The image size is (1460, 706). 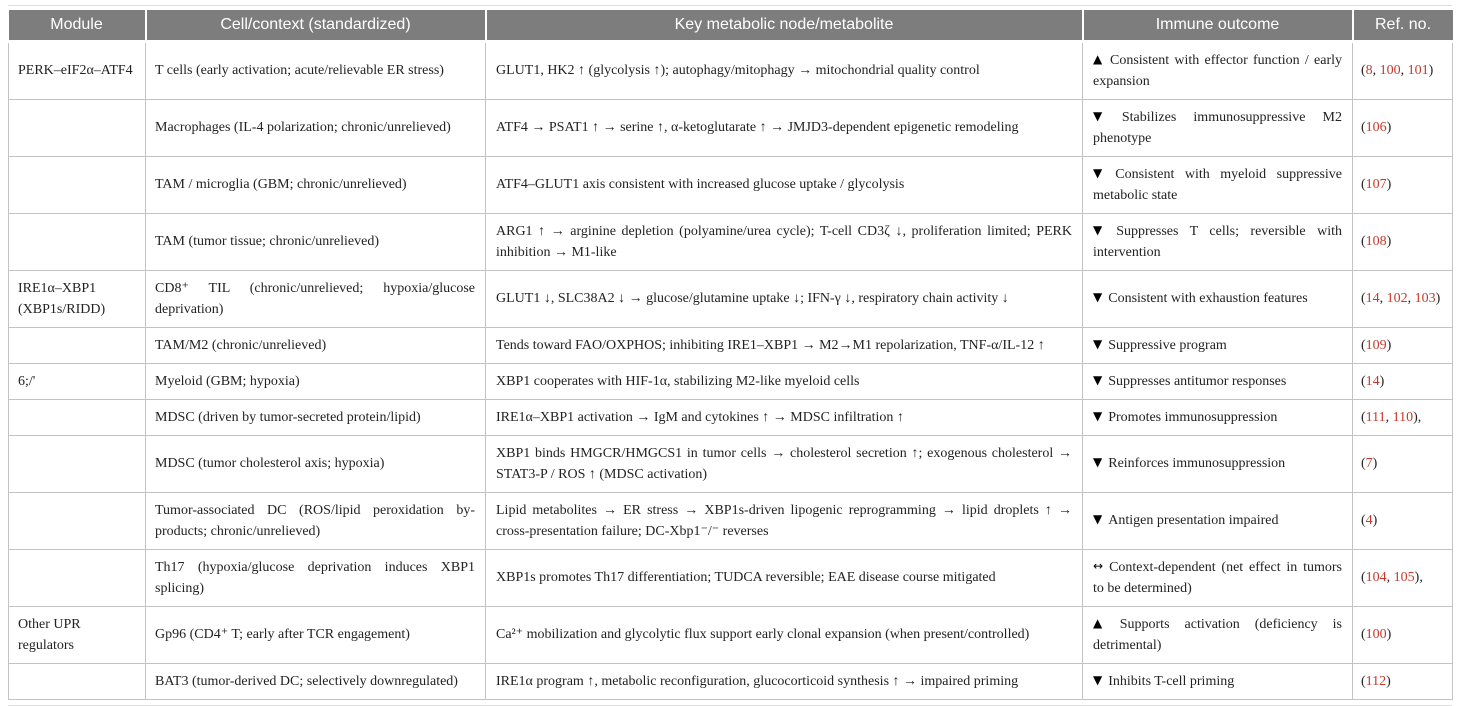 I want to click on ref-cell: (104, 105),, so click(x=1402, y=577).